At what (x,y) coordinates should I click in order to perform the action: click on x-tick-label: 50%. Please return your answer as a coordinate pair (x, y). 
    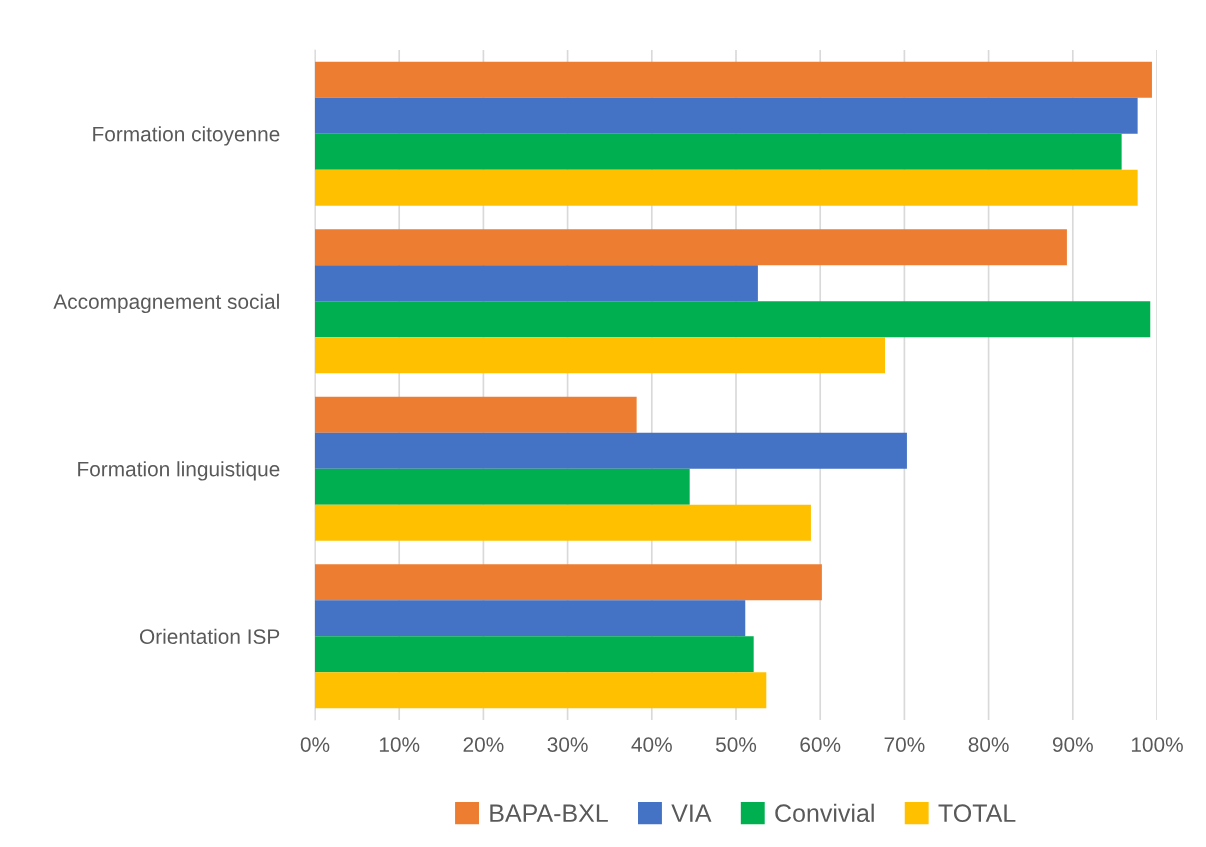
    Looking at the image, I should click on (736, 744).